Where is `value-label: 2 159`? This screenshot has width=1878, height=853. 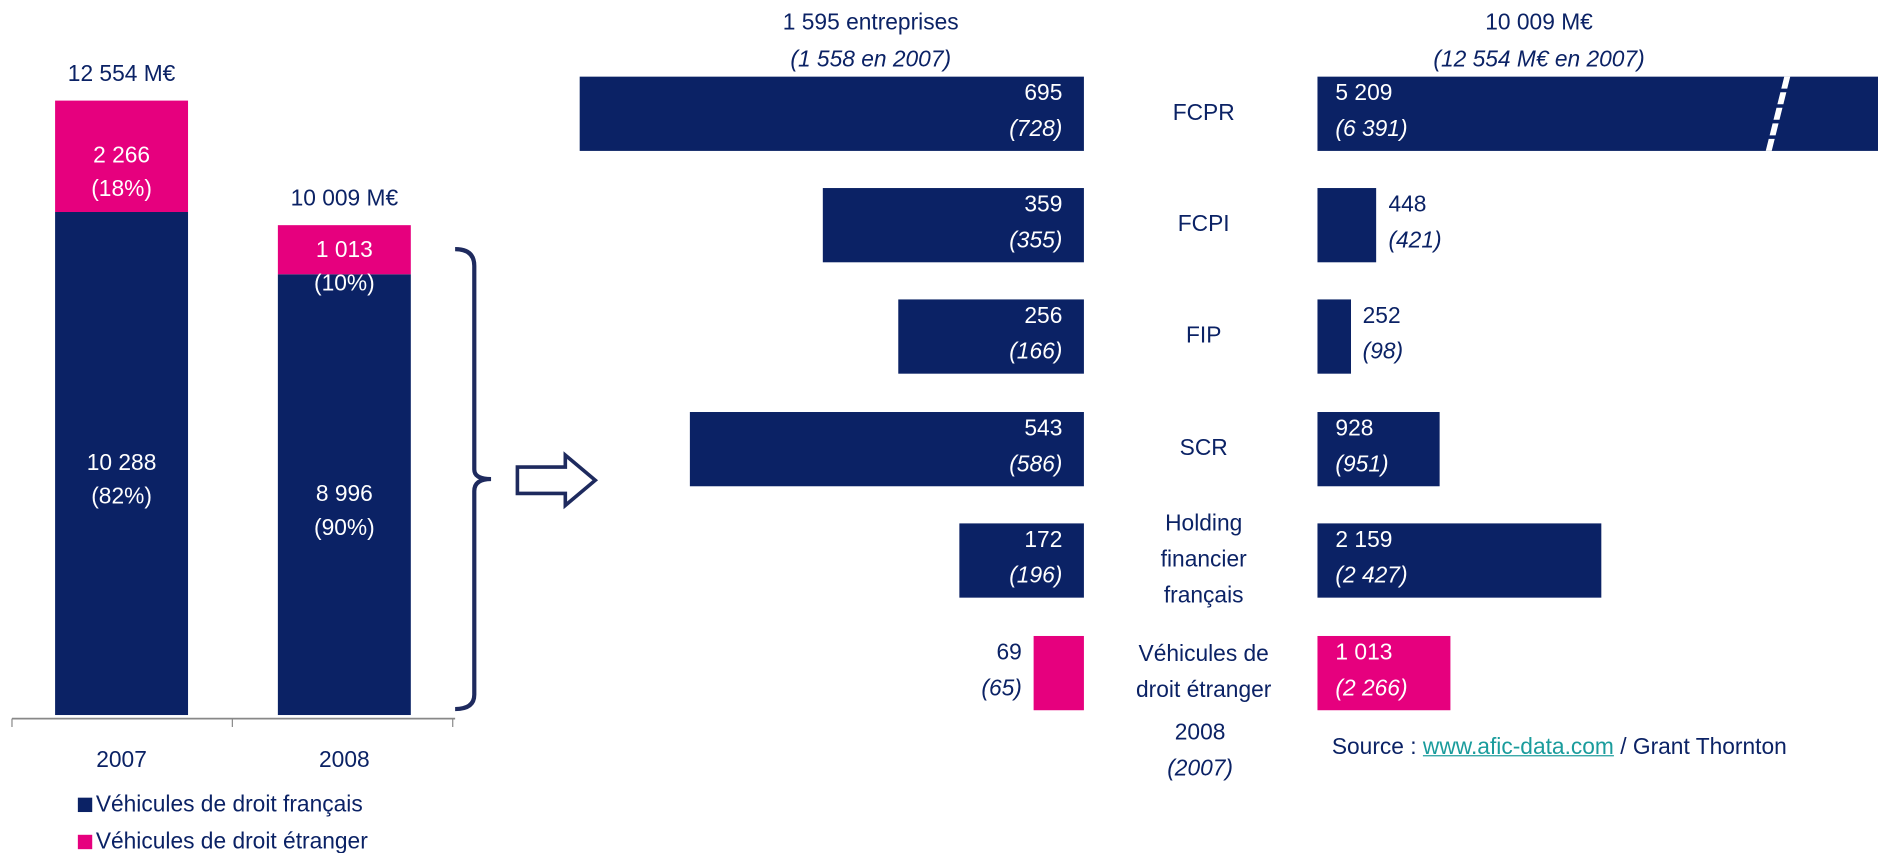
value-label: 2 159 is located at coordinates (1364, 540).